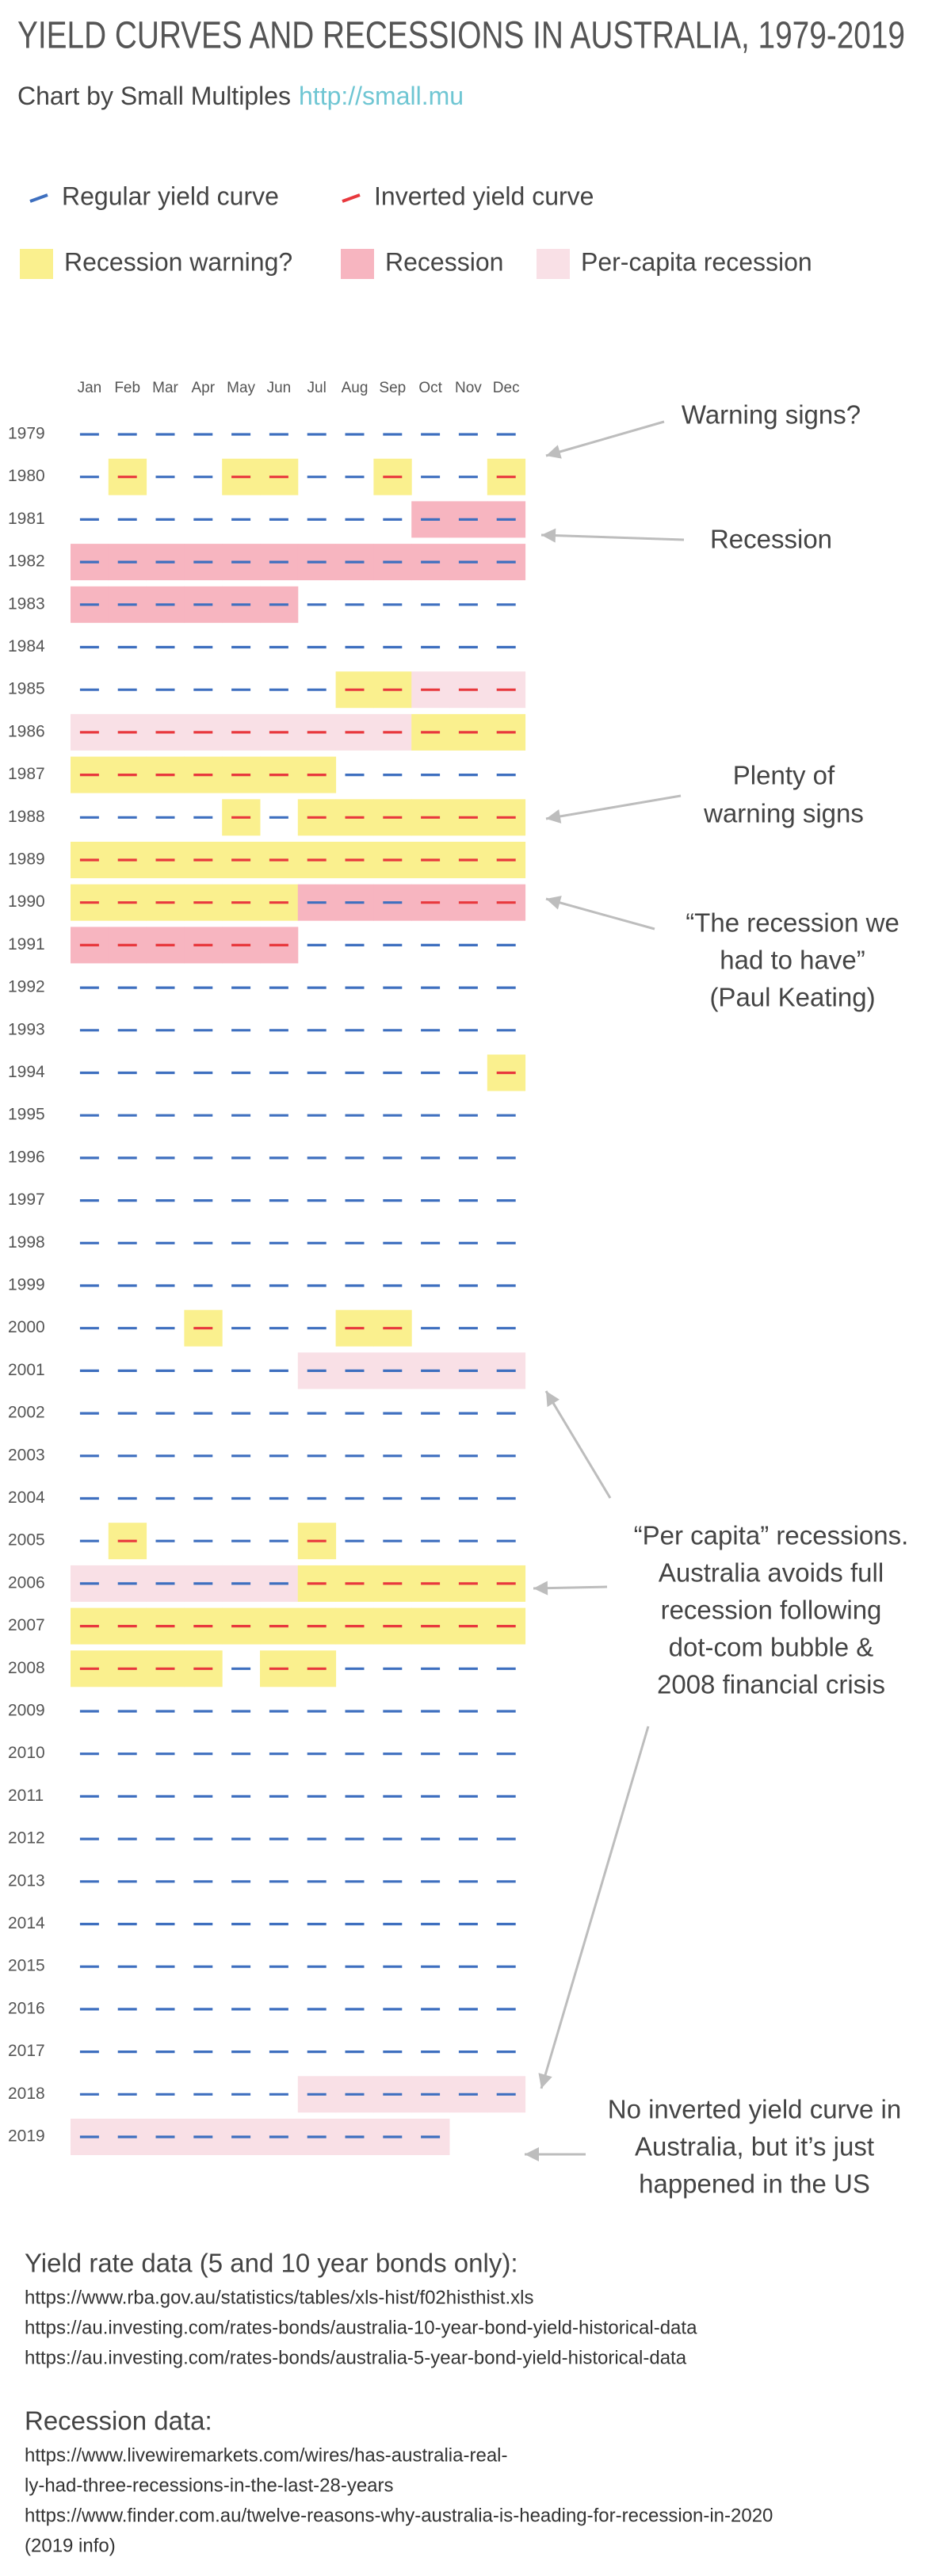 The width and height of the screenshot is (951, 2576). I want to click on annotation: (Paul Keating), so click(792, 997).